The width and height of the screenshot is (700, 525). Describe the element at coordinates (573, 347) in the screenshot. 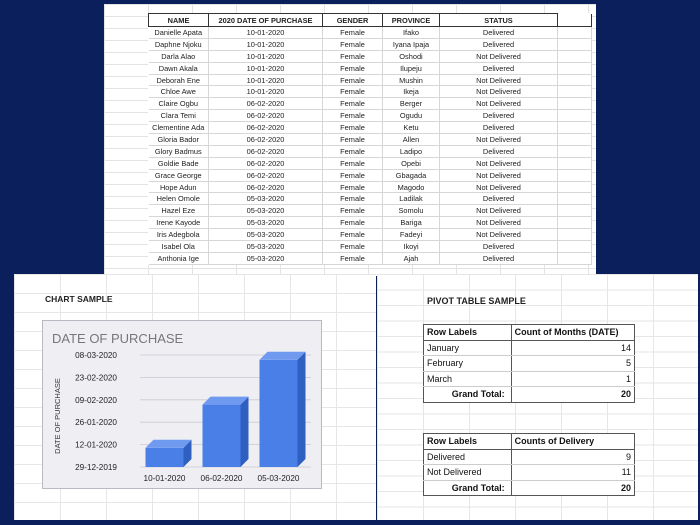

I see `pivot-row-value: 14` at that location.